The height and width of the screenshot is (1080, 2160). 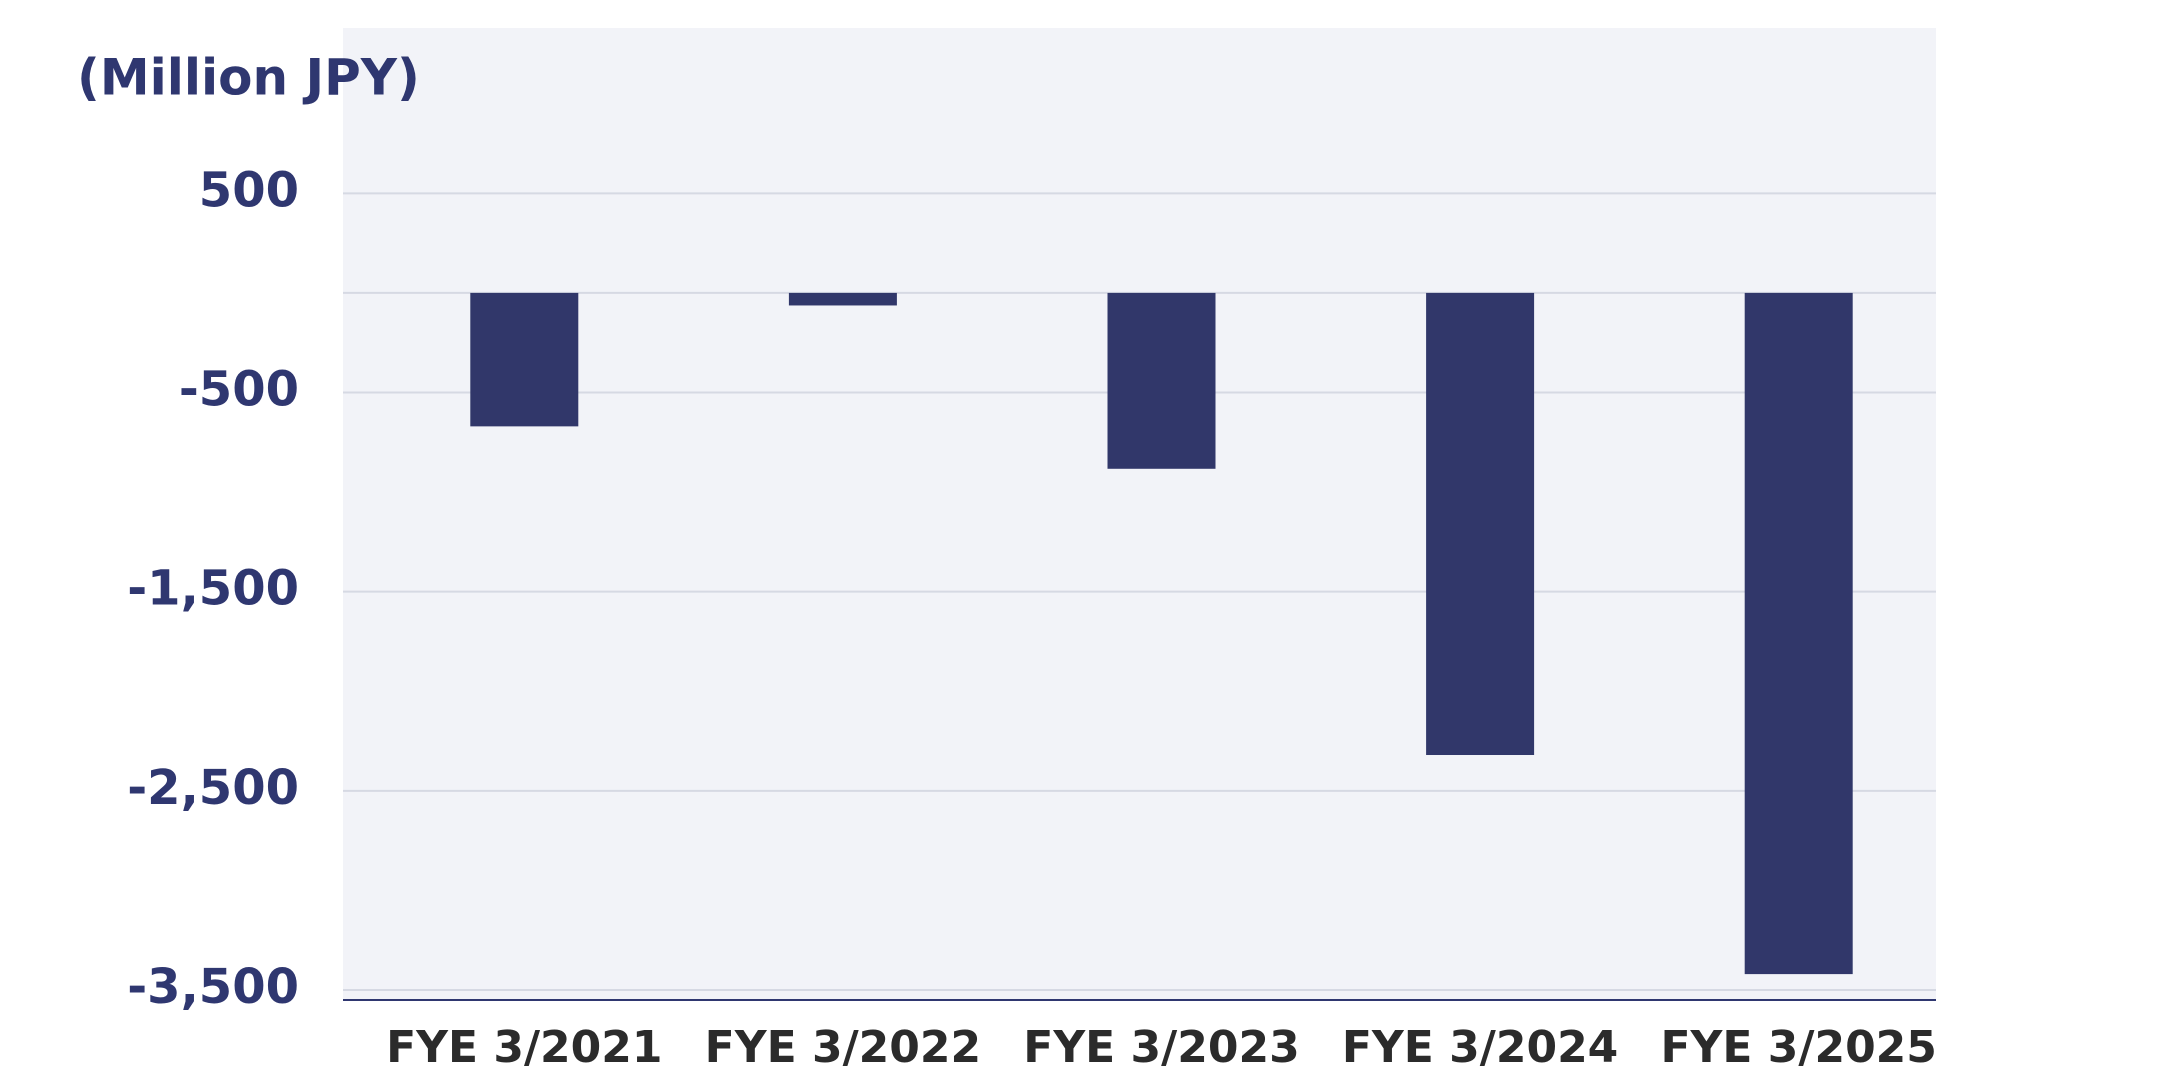 What do you see at coordinates (248, 78) in the screenshot?
I see `y-axis-label: (Million JPY)` at bounding box center [248, 78].